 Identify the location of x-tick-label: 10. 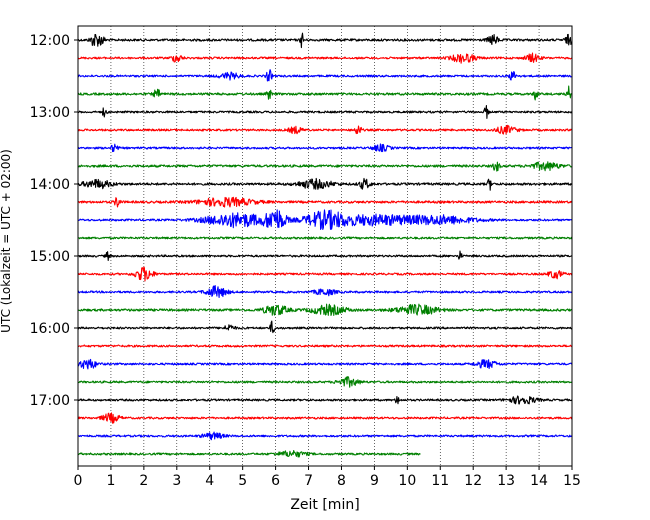
(407, 481).